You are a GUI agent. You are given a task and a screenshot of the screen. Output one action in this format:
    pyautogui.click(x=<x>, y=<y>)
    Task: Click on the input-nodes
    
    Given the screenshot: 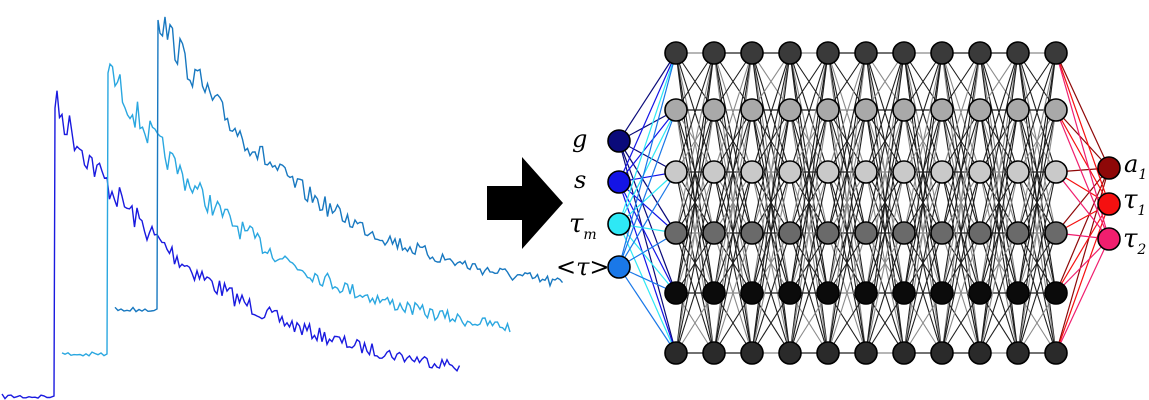 What is the action you would take?
    pyautogui.click(x=619, y=204)
    